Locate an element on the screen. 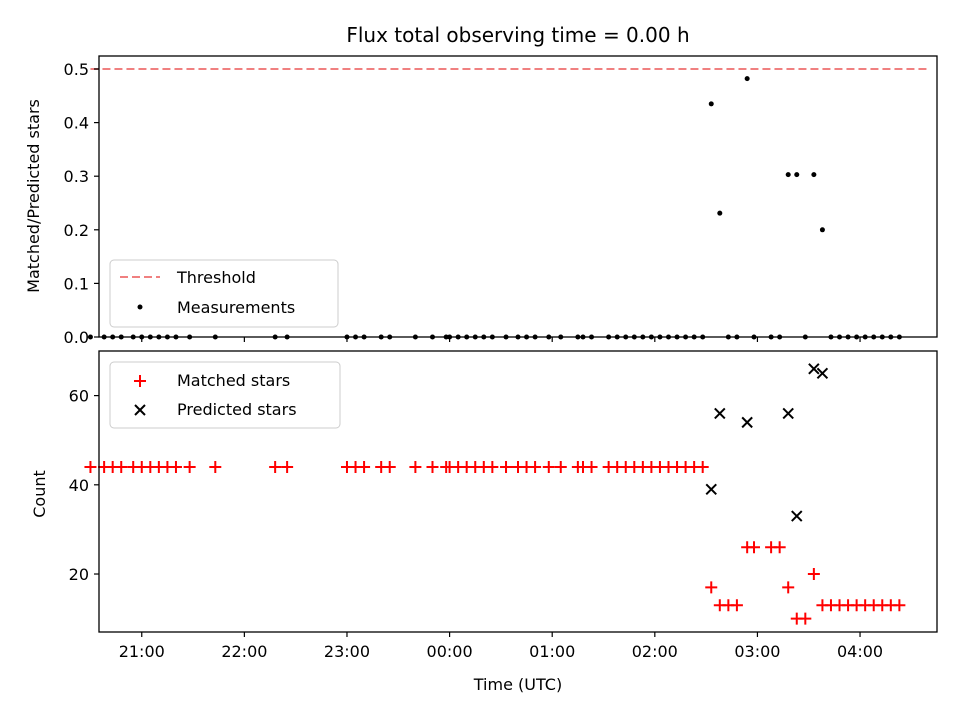 The width and height of the screenshot is (960, 720). x-tick-label: 00:00 is located at coordinates (450, 651).